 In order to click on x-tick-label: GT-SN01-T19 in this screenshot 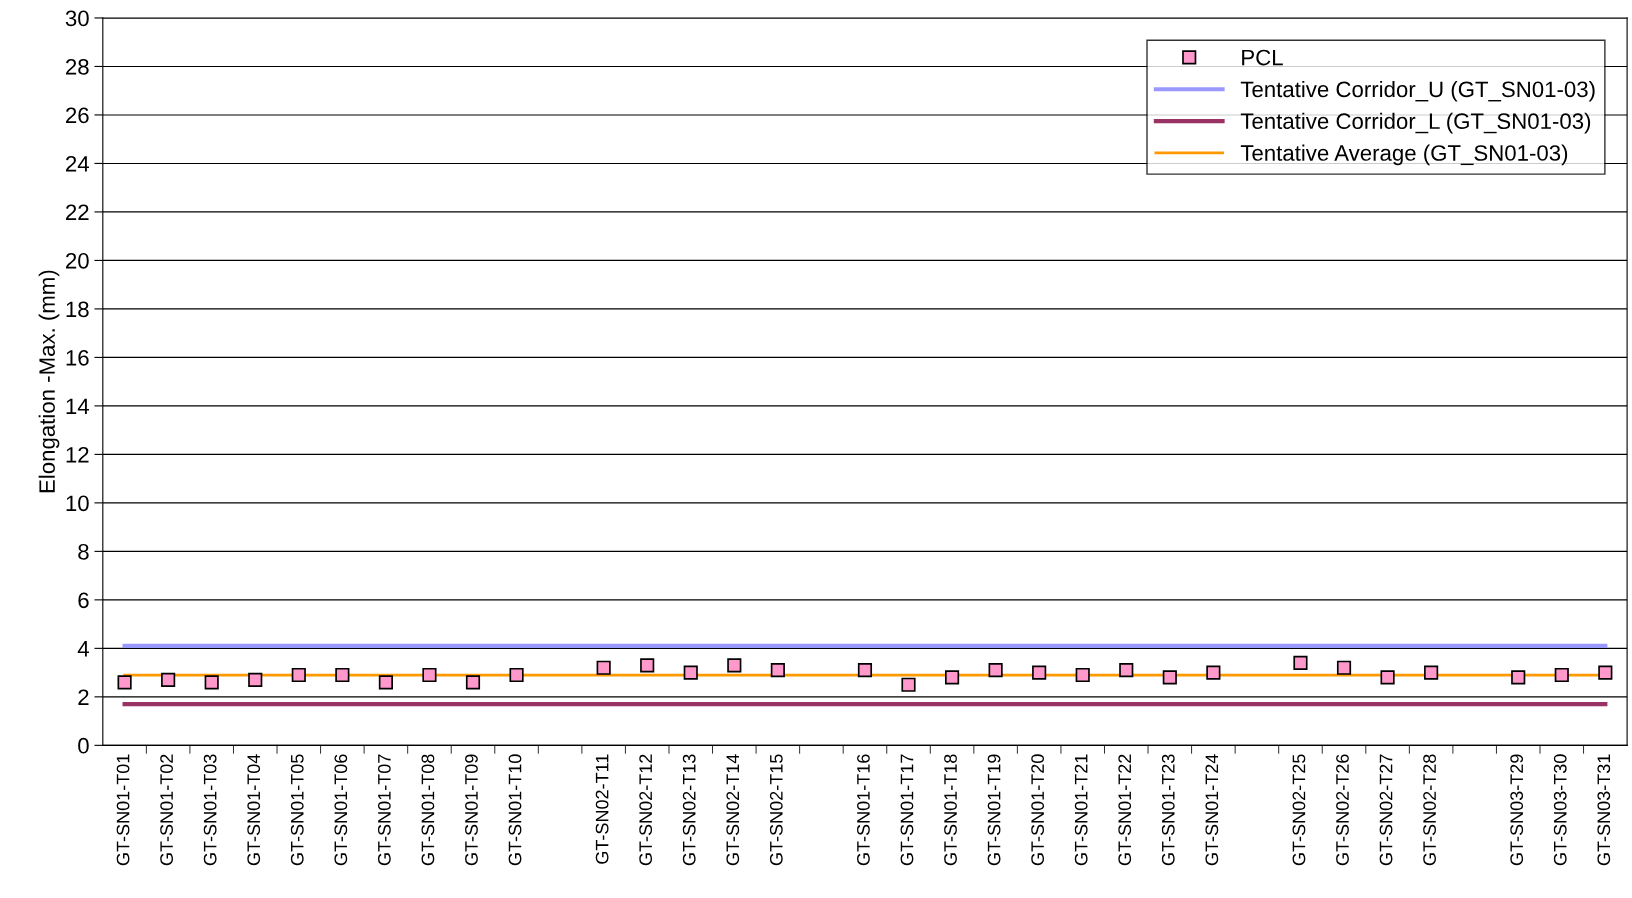, I will do `click(994, 810)`.